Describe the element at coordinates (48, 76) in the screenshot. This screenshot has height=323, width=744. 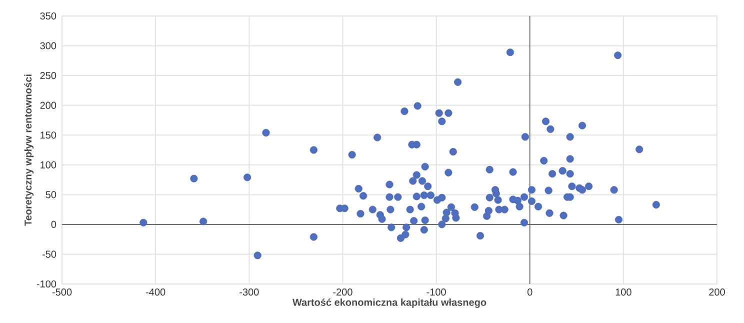
I see `y-tick-label: 250` at that location.